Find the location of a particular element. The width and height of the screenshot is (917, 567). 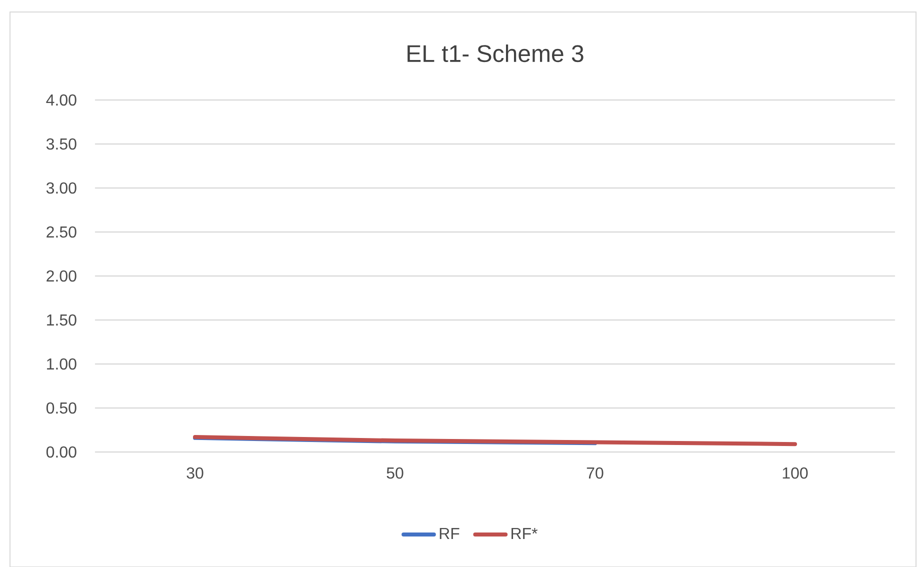

legend-label: RF* is located at coordinates (525, 533).